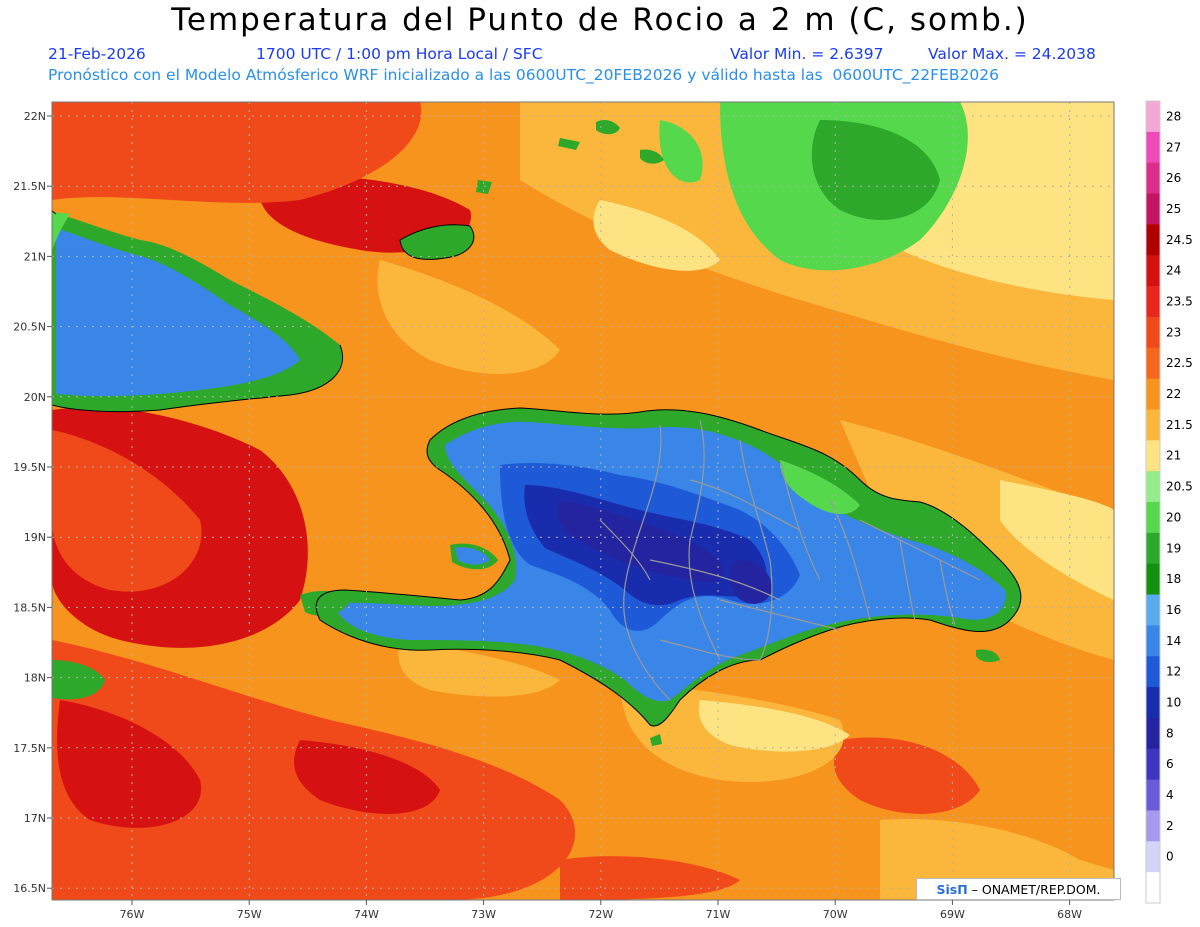 This screenshot has width=1200, height=927. Describe the element at coordinates (1069, 914) in the screenshot. I see `lon-label: 68W` at that location.